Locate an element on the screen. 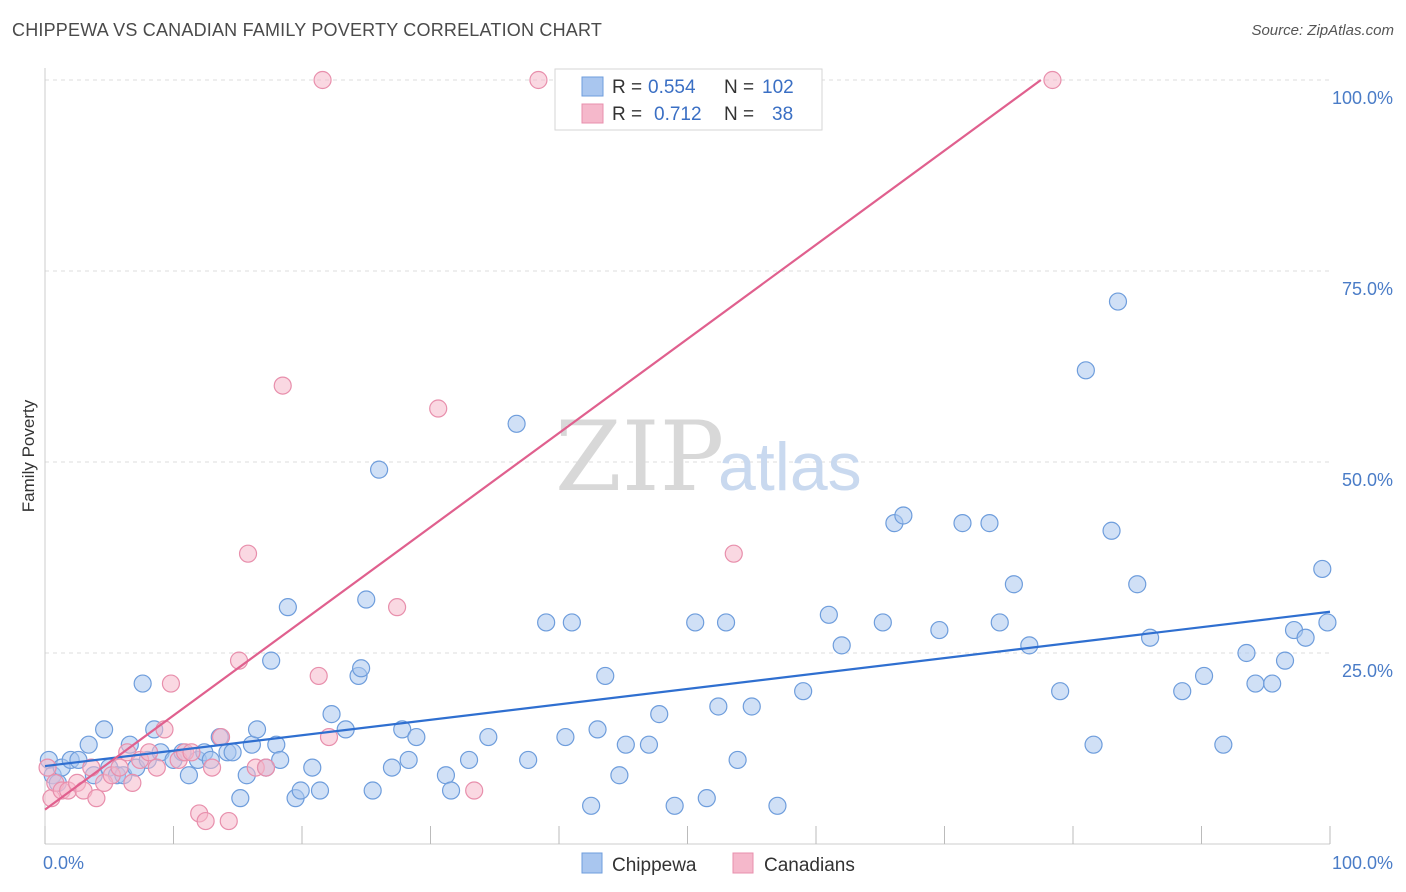 The width and height of the screenshot is (1406, 892). legend-swatch-chippewa is located at coordinates (592, 86).